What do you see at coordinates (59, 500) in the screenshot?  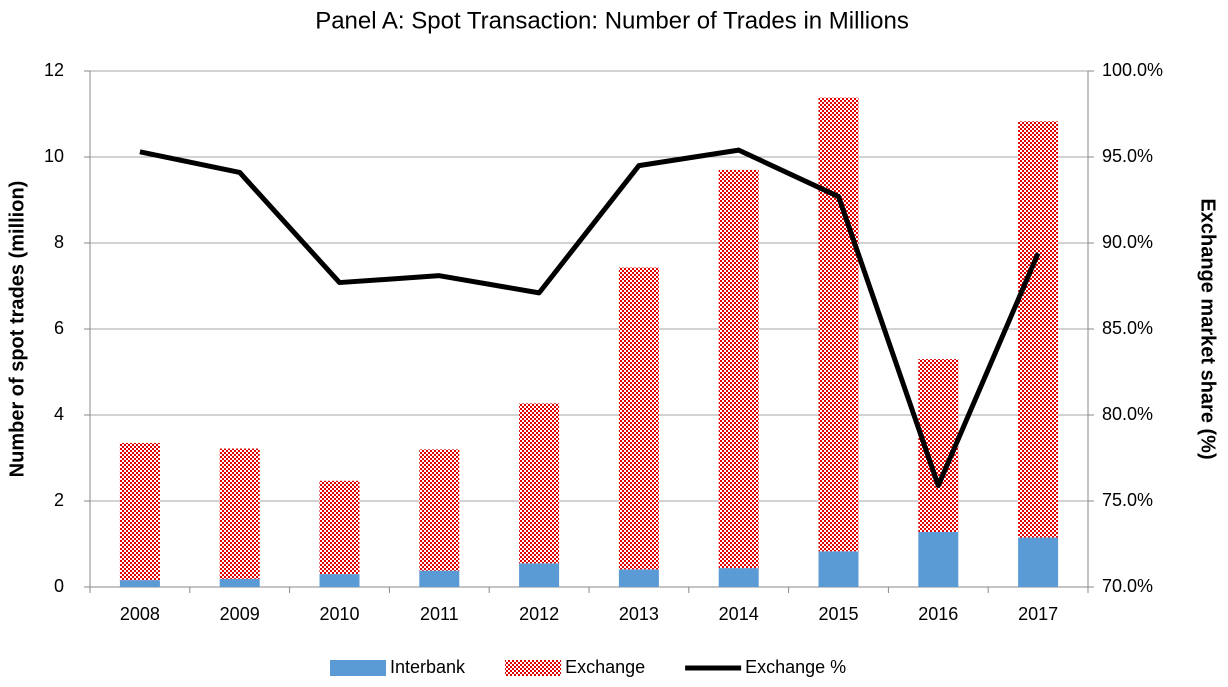 I see `y-tick-label: 2` at bounding box center [59, 500].